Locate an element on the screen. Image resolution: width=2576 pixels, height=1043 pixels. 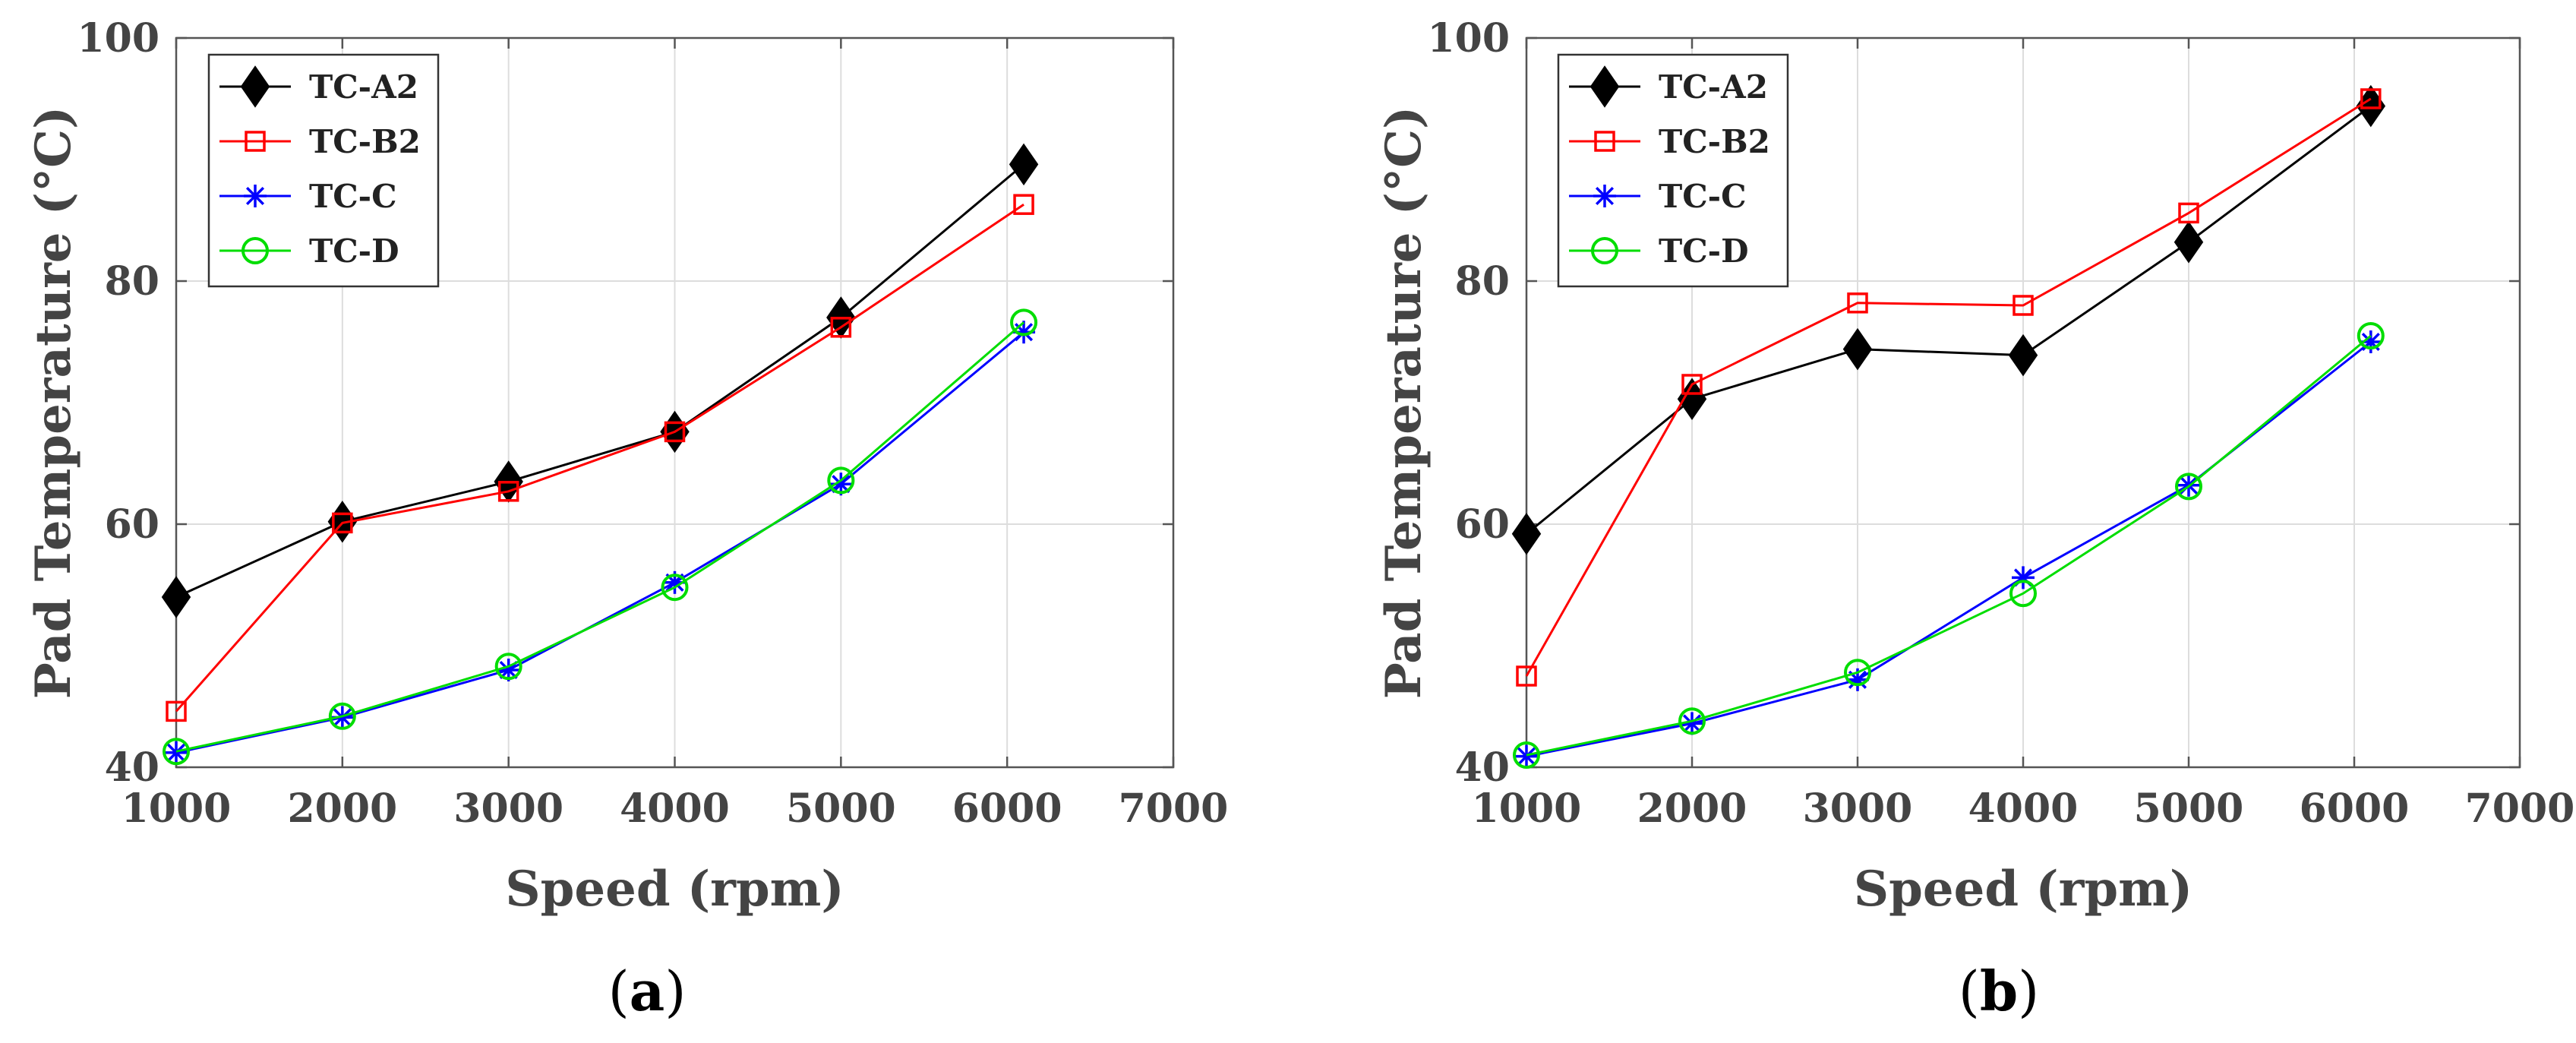
caption-a: (a) is located at coordinates (648, 991).